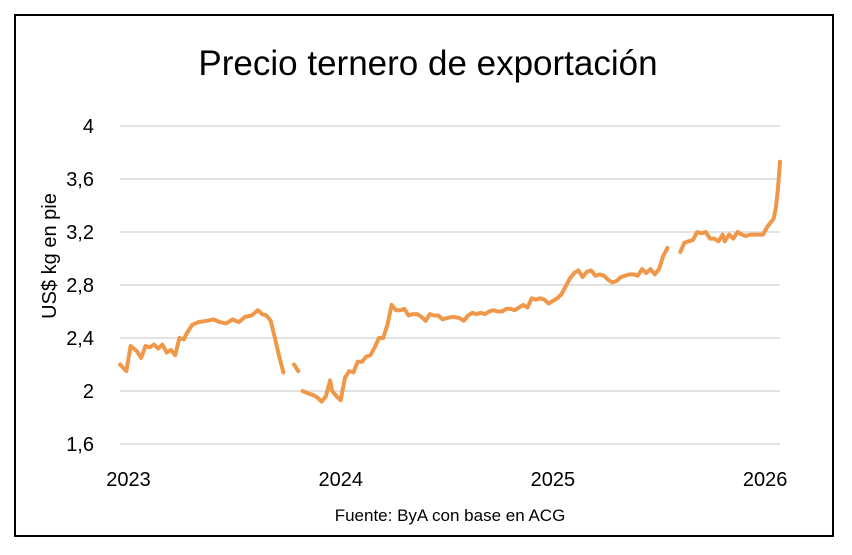  I want to click on y-tick-label: 3,2, so click(80, 233).